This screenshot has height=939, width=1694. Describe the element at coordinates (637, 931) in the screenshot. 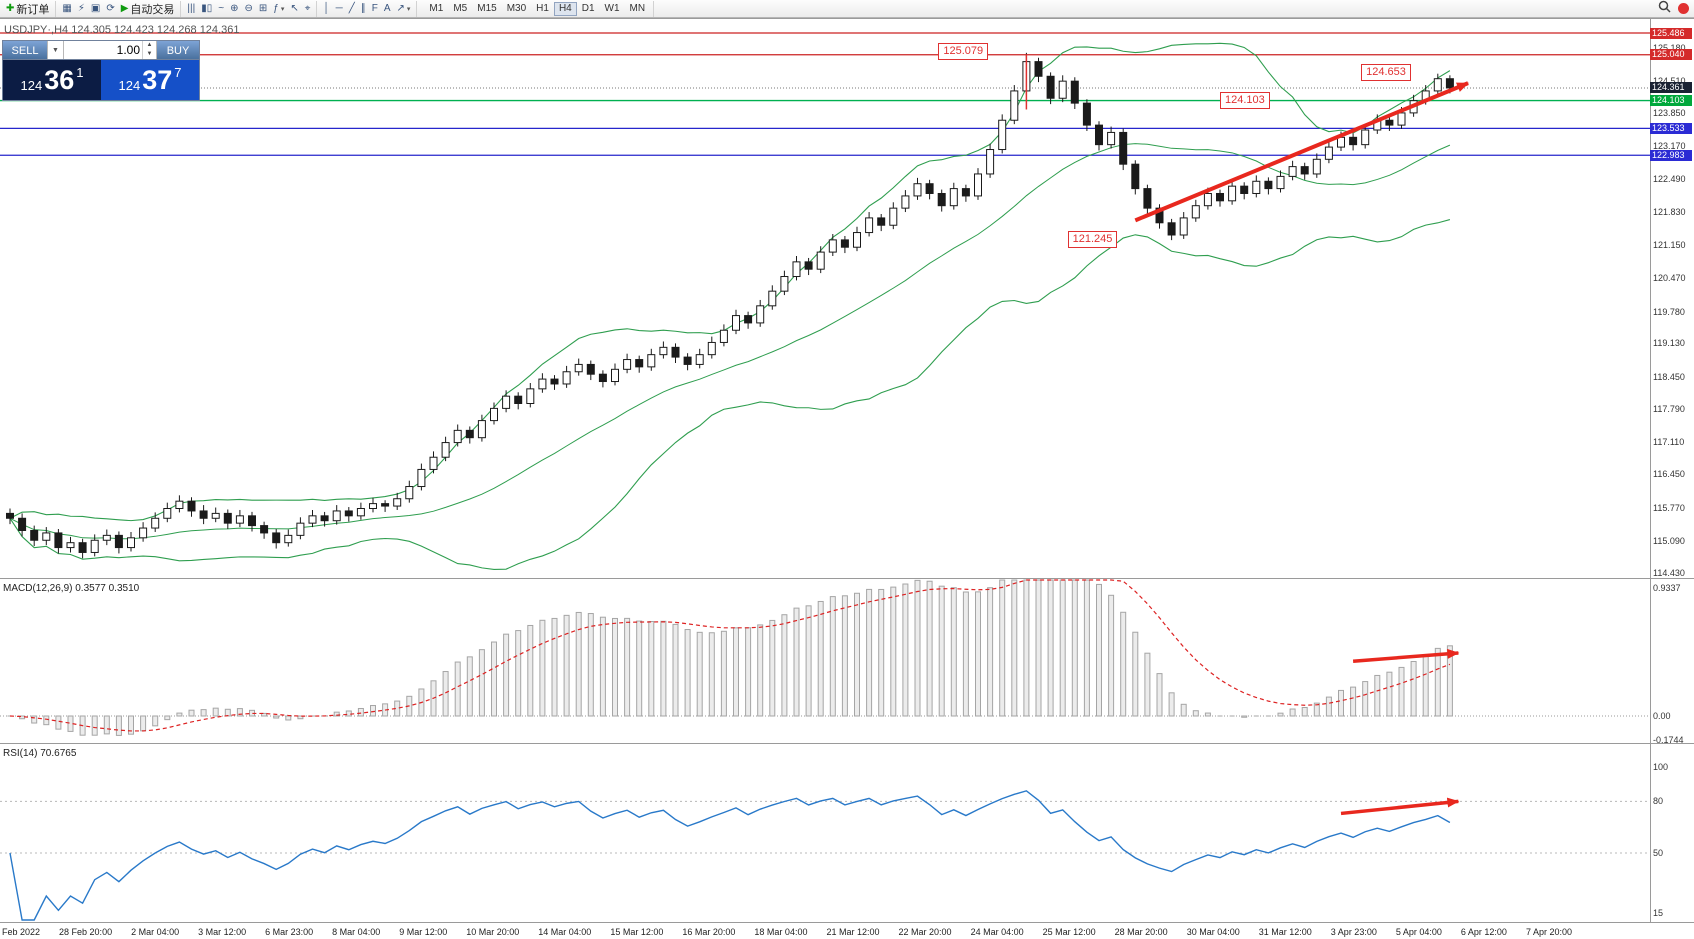

I see `time-label: 15 Mar 12:00` at that location.